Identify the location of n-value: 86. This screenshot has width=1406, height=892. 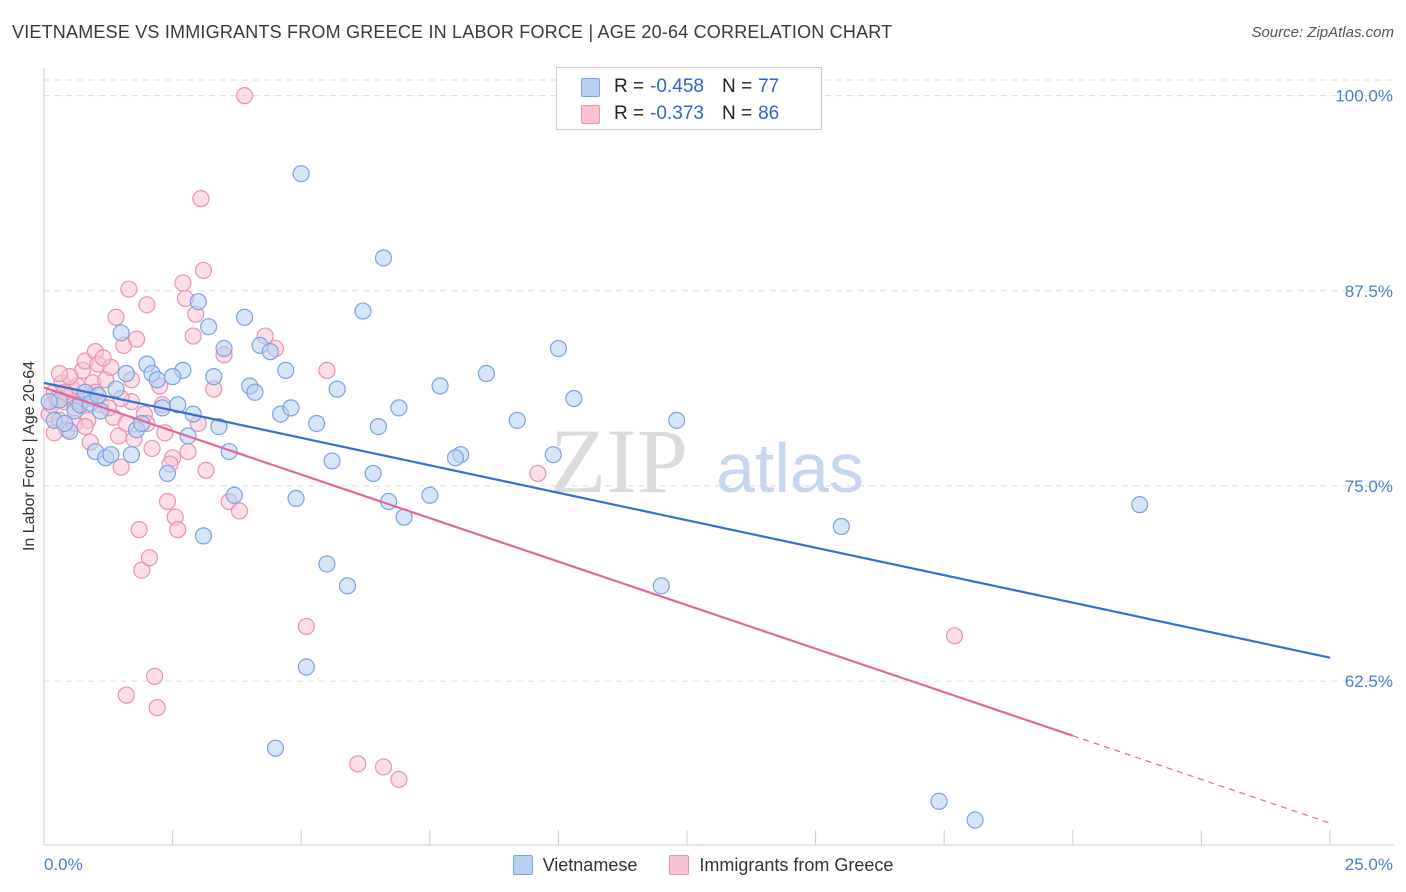
(769, 113).